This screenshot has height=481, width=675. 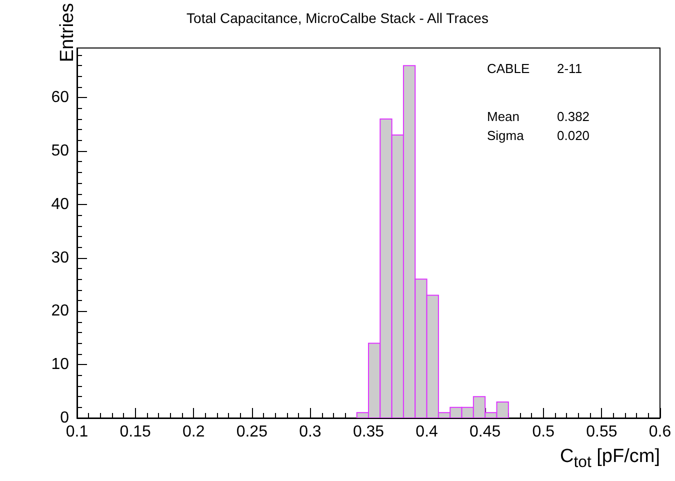 What do you see at coordinates (77, 432) in the screenshot?
I see `x-tick-label: 0.1` at bounding box center [77, 432].